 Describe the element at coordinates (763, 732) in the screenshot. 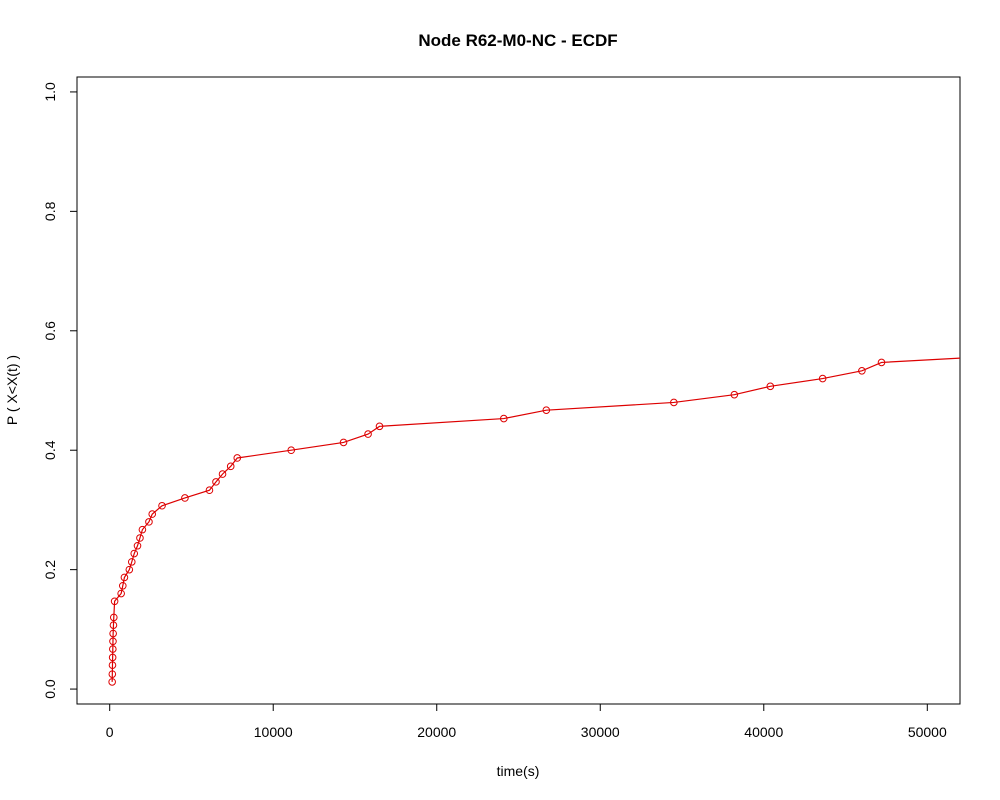

I see `x-tick-label: 40000` at that location.